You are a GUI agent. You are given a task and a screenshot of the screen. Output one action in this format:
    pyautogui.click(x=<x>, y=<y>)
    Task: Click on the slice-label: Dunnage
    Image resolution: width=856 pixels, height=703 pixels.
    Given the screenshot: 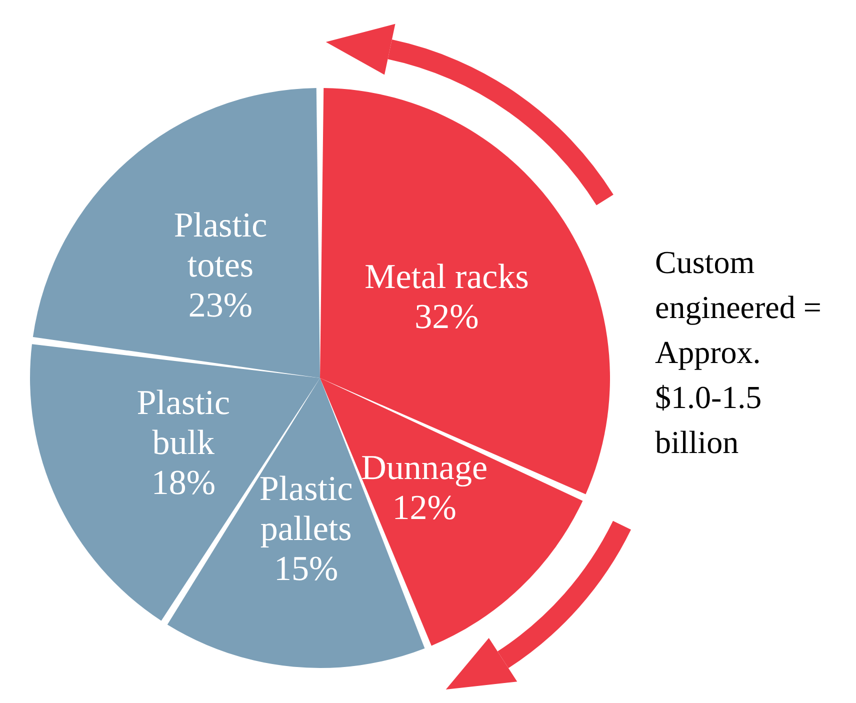 What is the action you would take?
    pyautogui.click(x=424, y=467)
    